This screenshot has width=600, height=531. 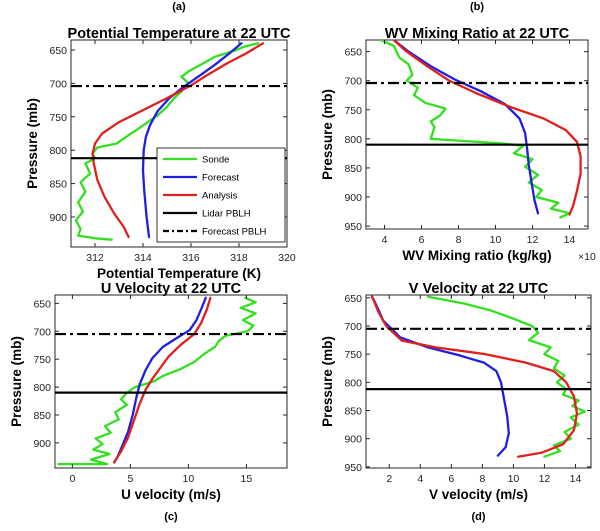 What do you see at coordinates (389, 479) in the screenshot?
I see `x-tick-label: 2` at bounding box center [389, 479].